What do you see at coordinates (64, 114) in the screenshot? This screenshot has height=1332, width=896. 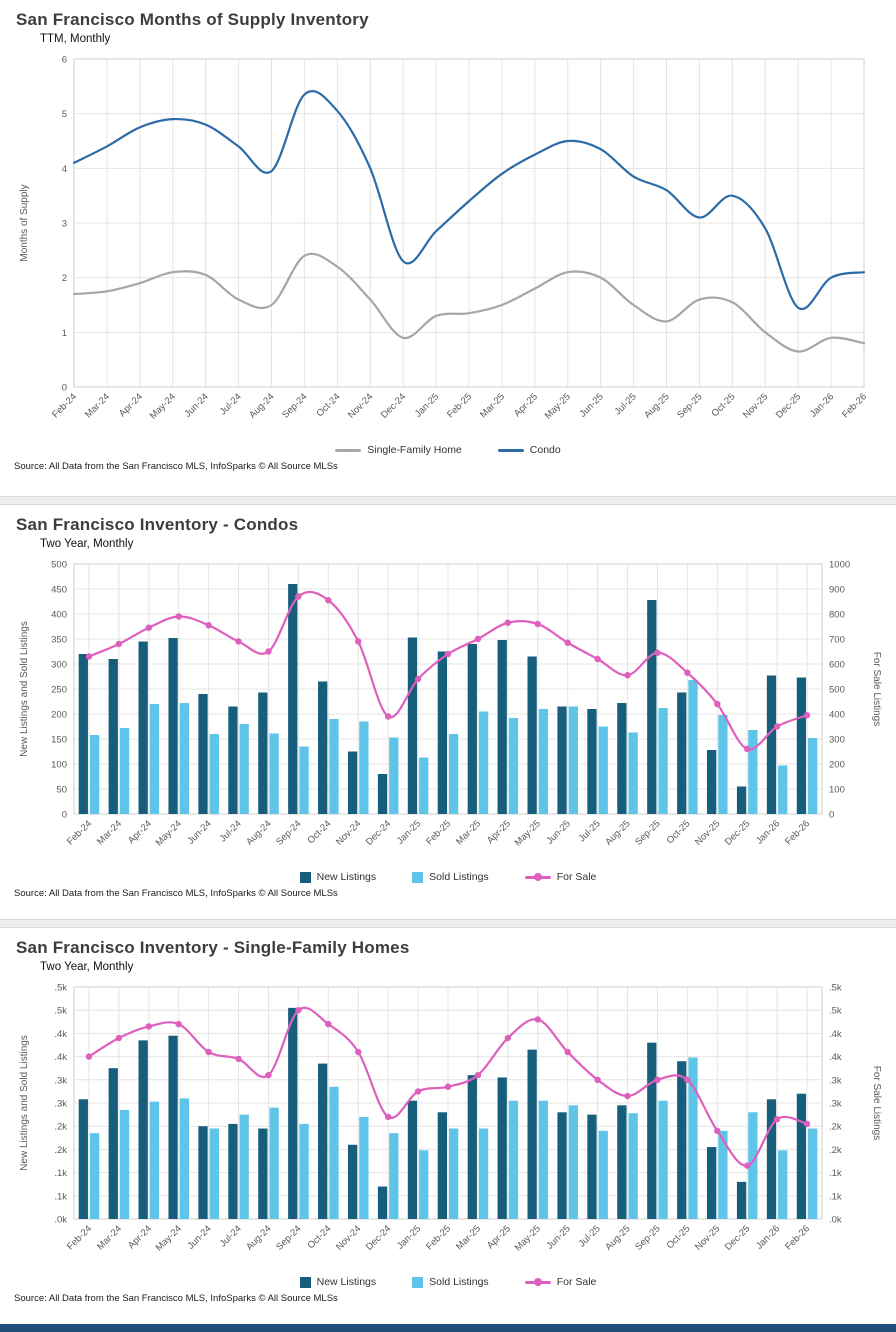 I see `svg-text: 5` at bounding box center [64, 114].